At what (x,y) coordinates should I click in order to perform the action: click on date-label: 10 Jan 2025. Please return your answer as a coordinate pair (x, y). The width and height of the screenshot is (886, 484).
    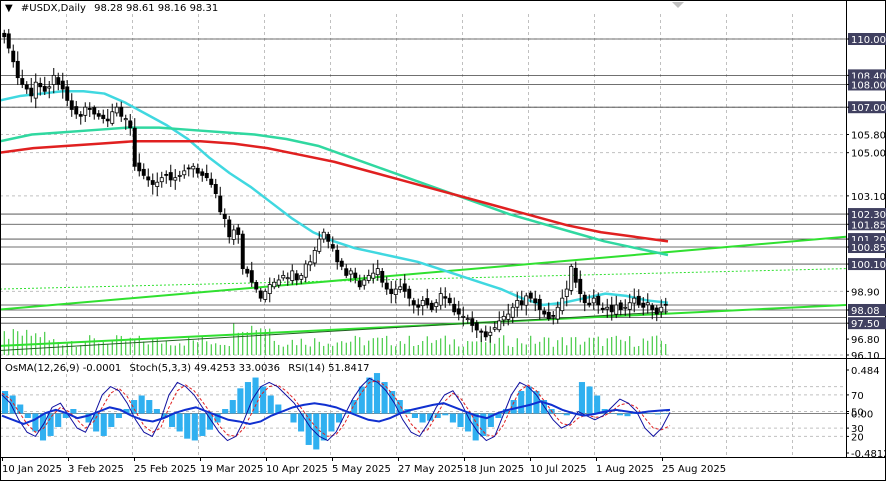
    Looking at the image, I should click on (32, 469).